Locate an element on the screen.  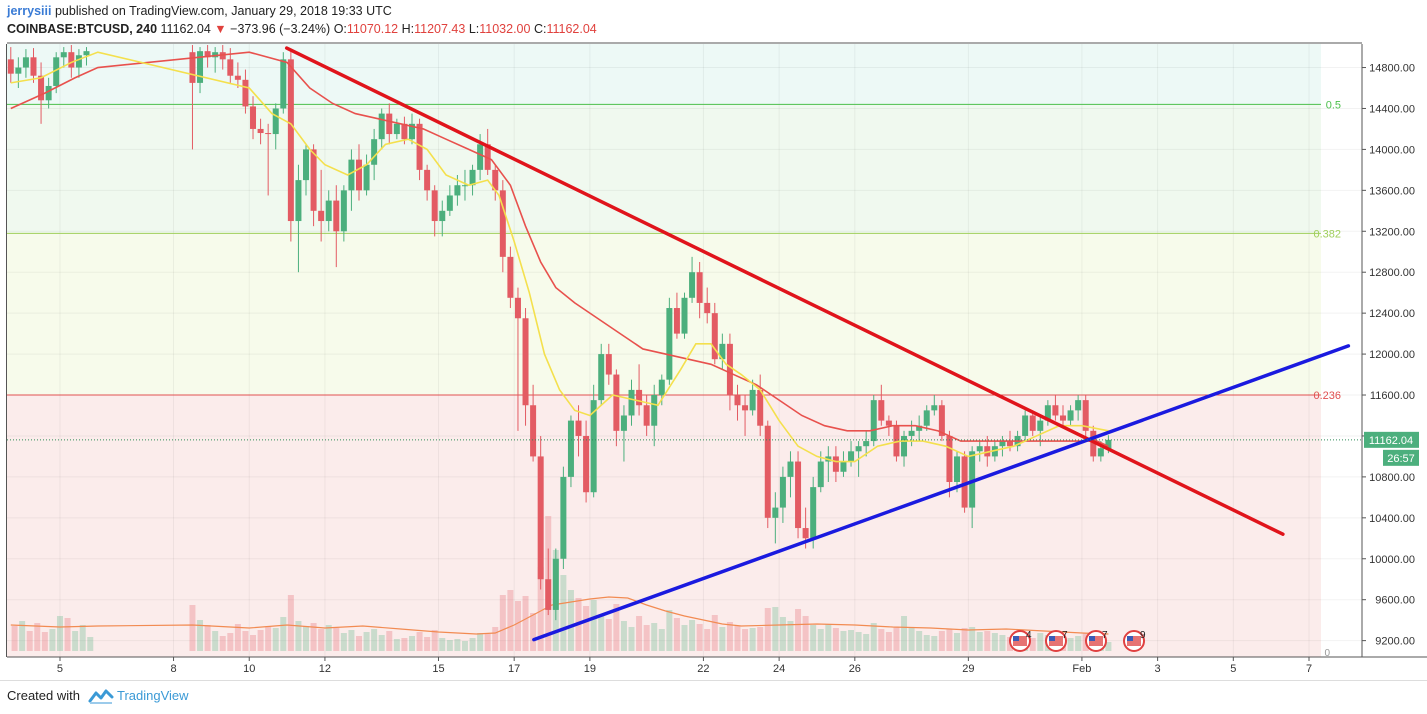
fib-label-0: 0.5 is located at coordinates (1333, 105).